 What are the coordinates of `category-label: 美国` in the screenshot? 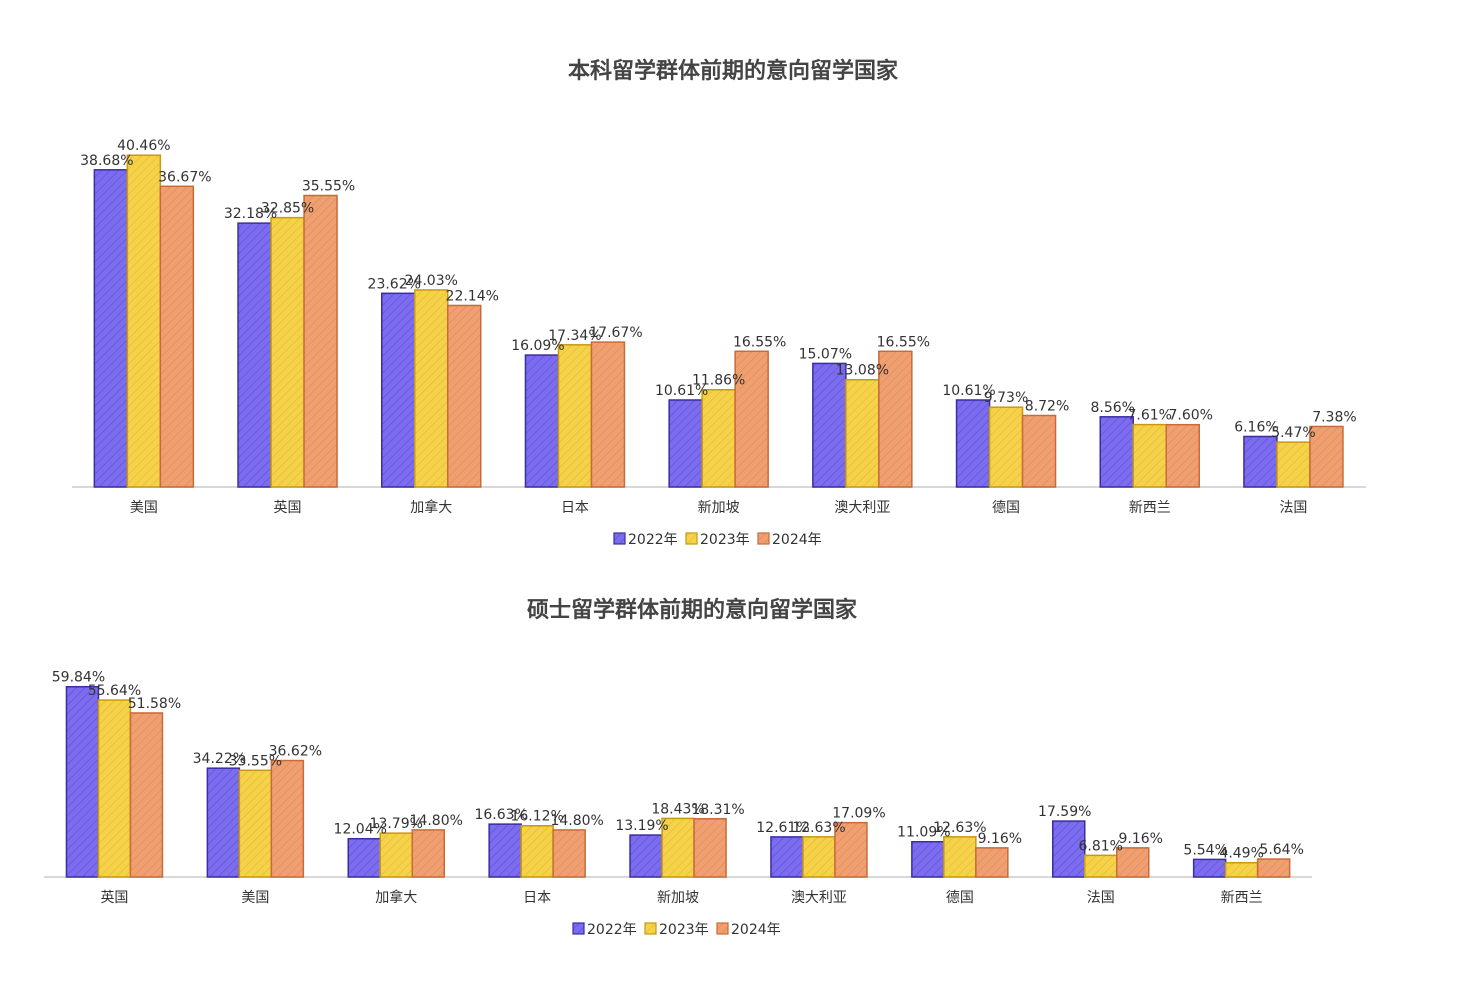 It's located at (255, 898).